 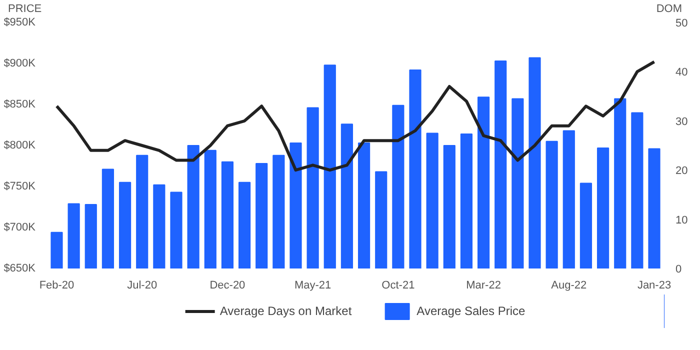 I want to click on x-tick-label: Oct-21, so click(x=398, y=286).